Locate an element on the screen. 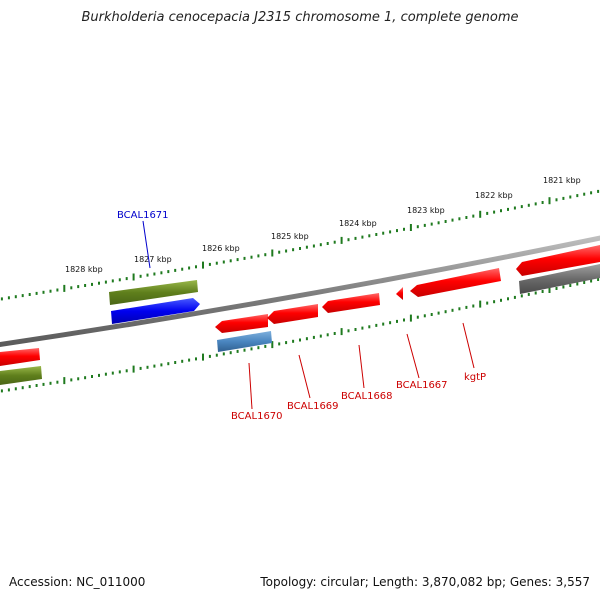  gene-kgtp is located at coordinates (455, 282).